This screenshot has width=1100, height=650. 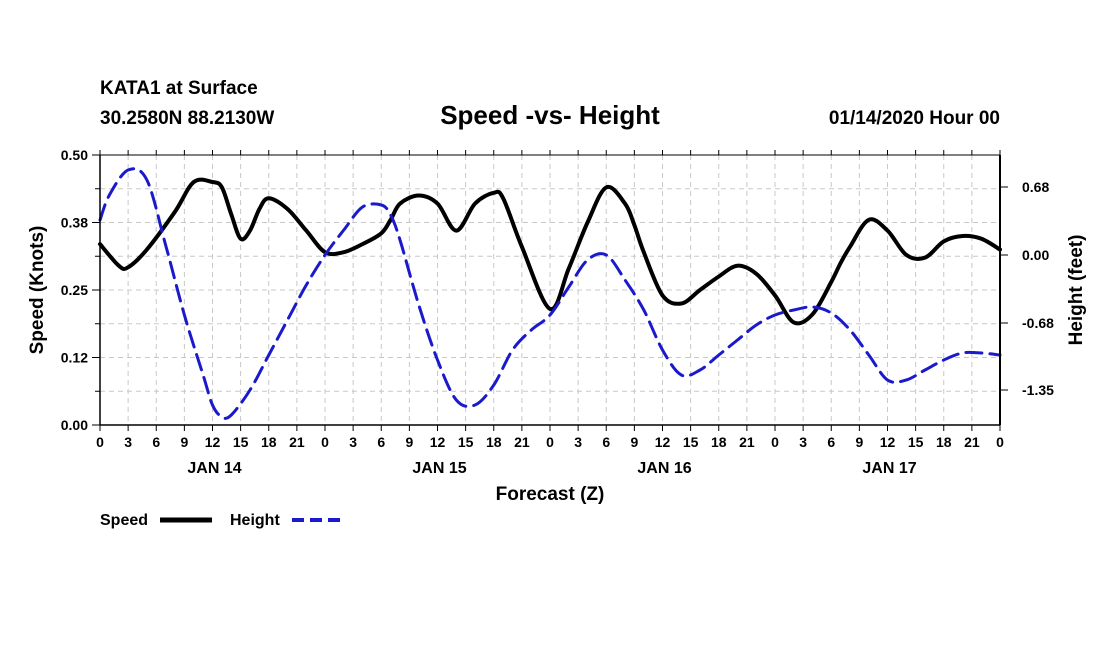 I want to click on datetime-label: 01/14/2020 Hour 00, so click(x=914, y=118).